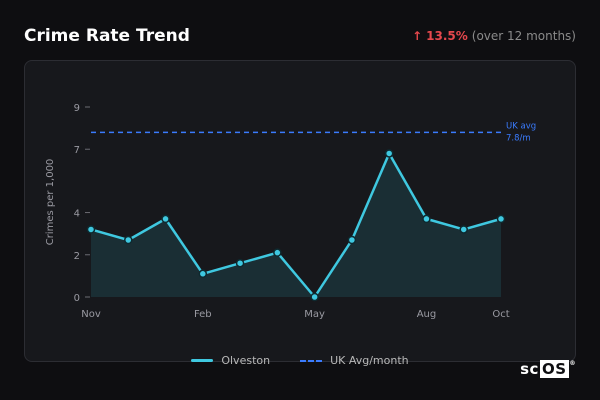 The image size is (600, 400). Describe the element at coordinates (369, 360) in the screenshot. I see `legend-label-avg: UK Avg/month` at that location.